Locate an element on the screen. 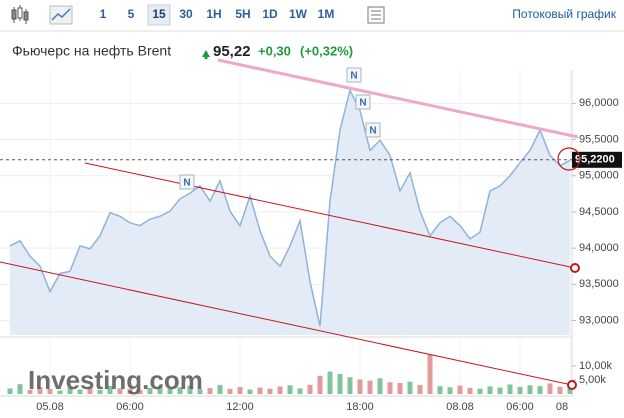 The width and height of the screenshot is (624, 418). interval-button: 5 is located at coordinates (131, 14).